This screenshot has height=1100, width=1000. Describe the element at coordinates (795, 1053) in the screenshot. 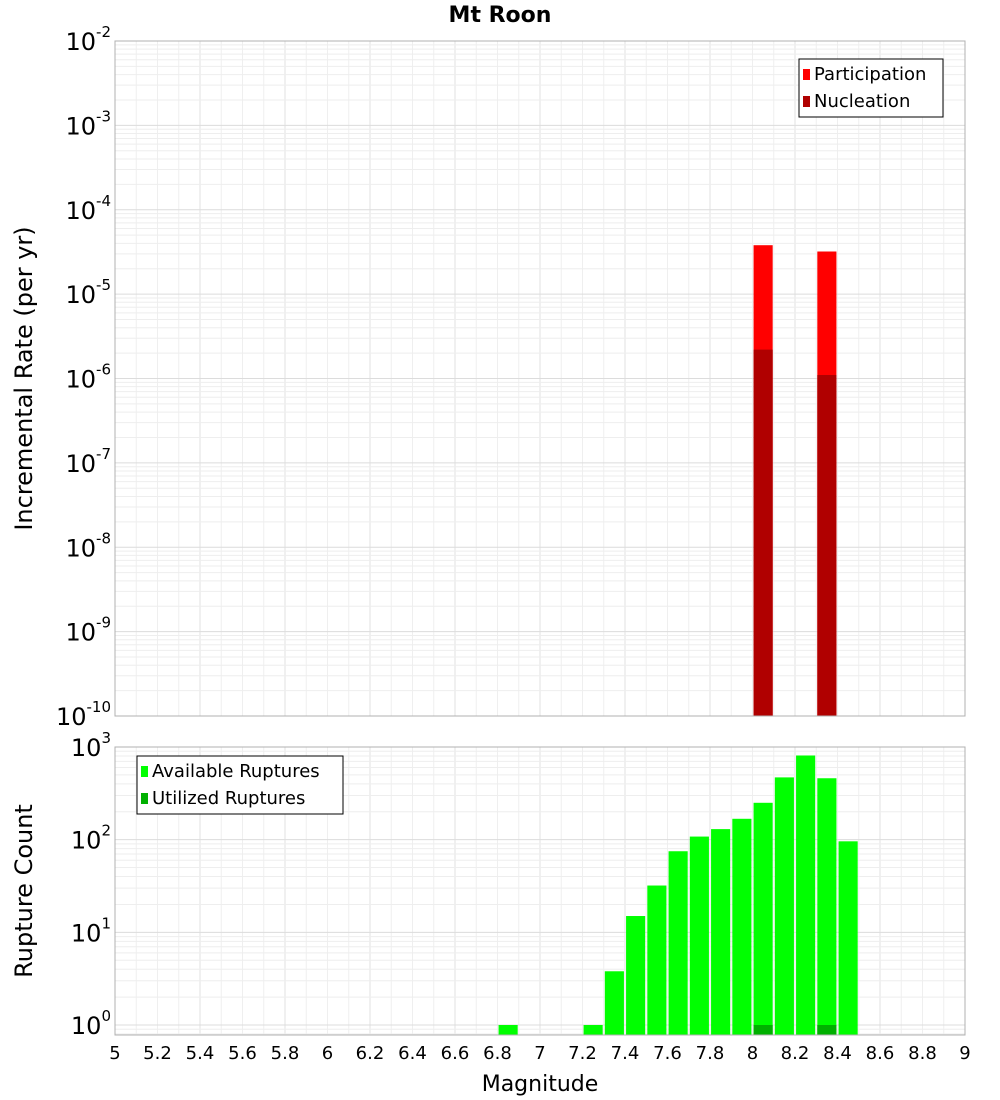

I see `x-tick-label: 8.2` at that location.